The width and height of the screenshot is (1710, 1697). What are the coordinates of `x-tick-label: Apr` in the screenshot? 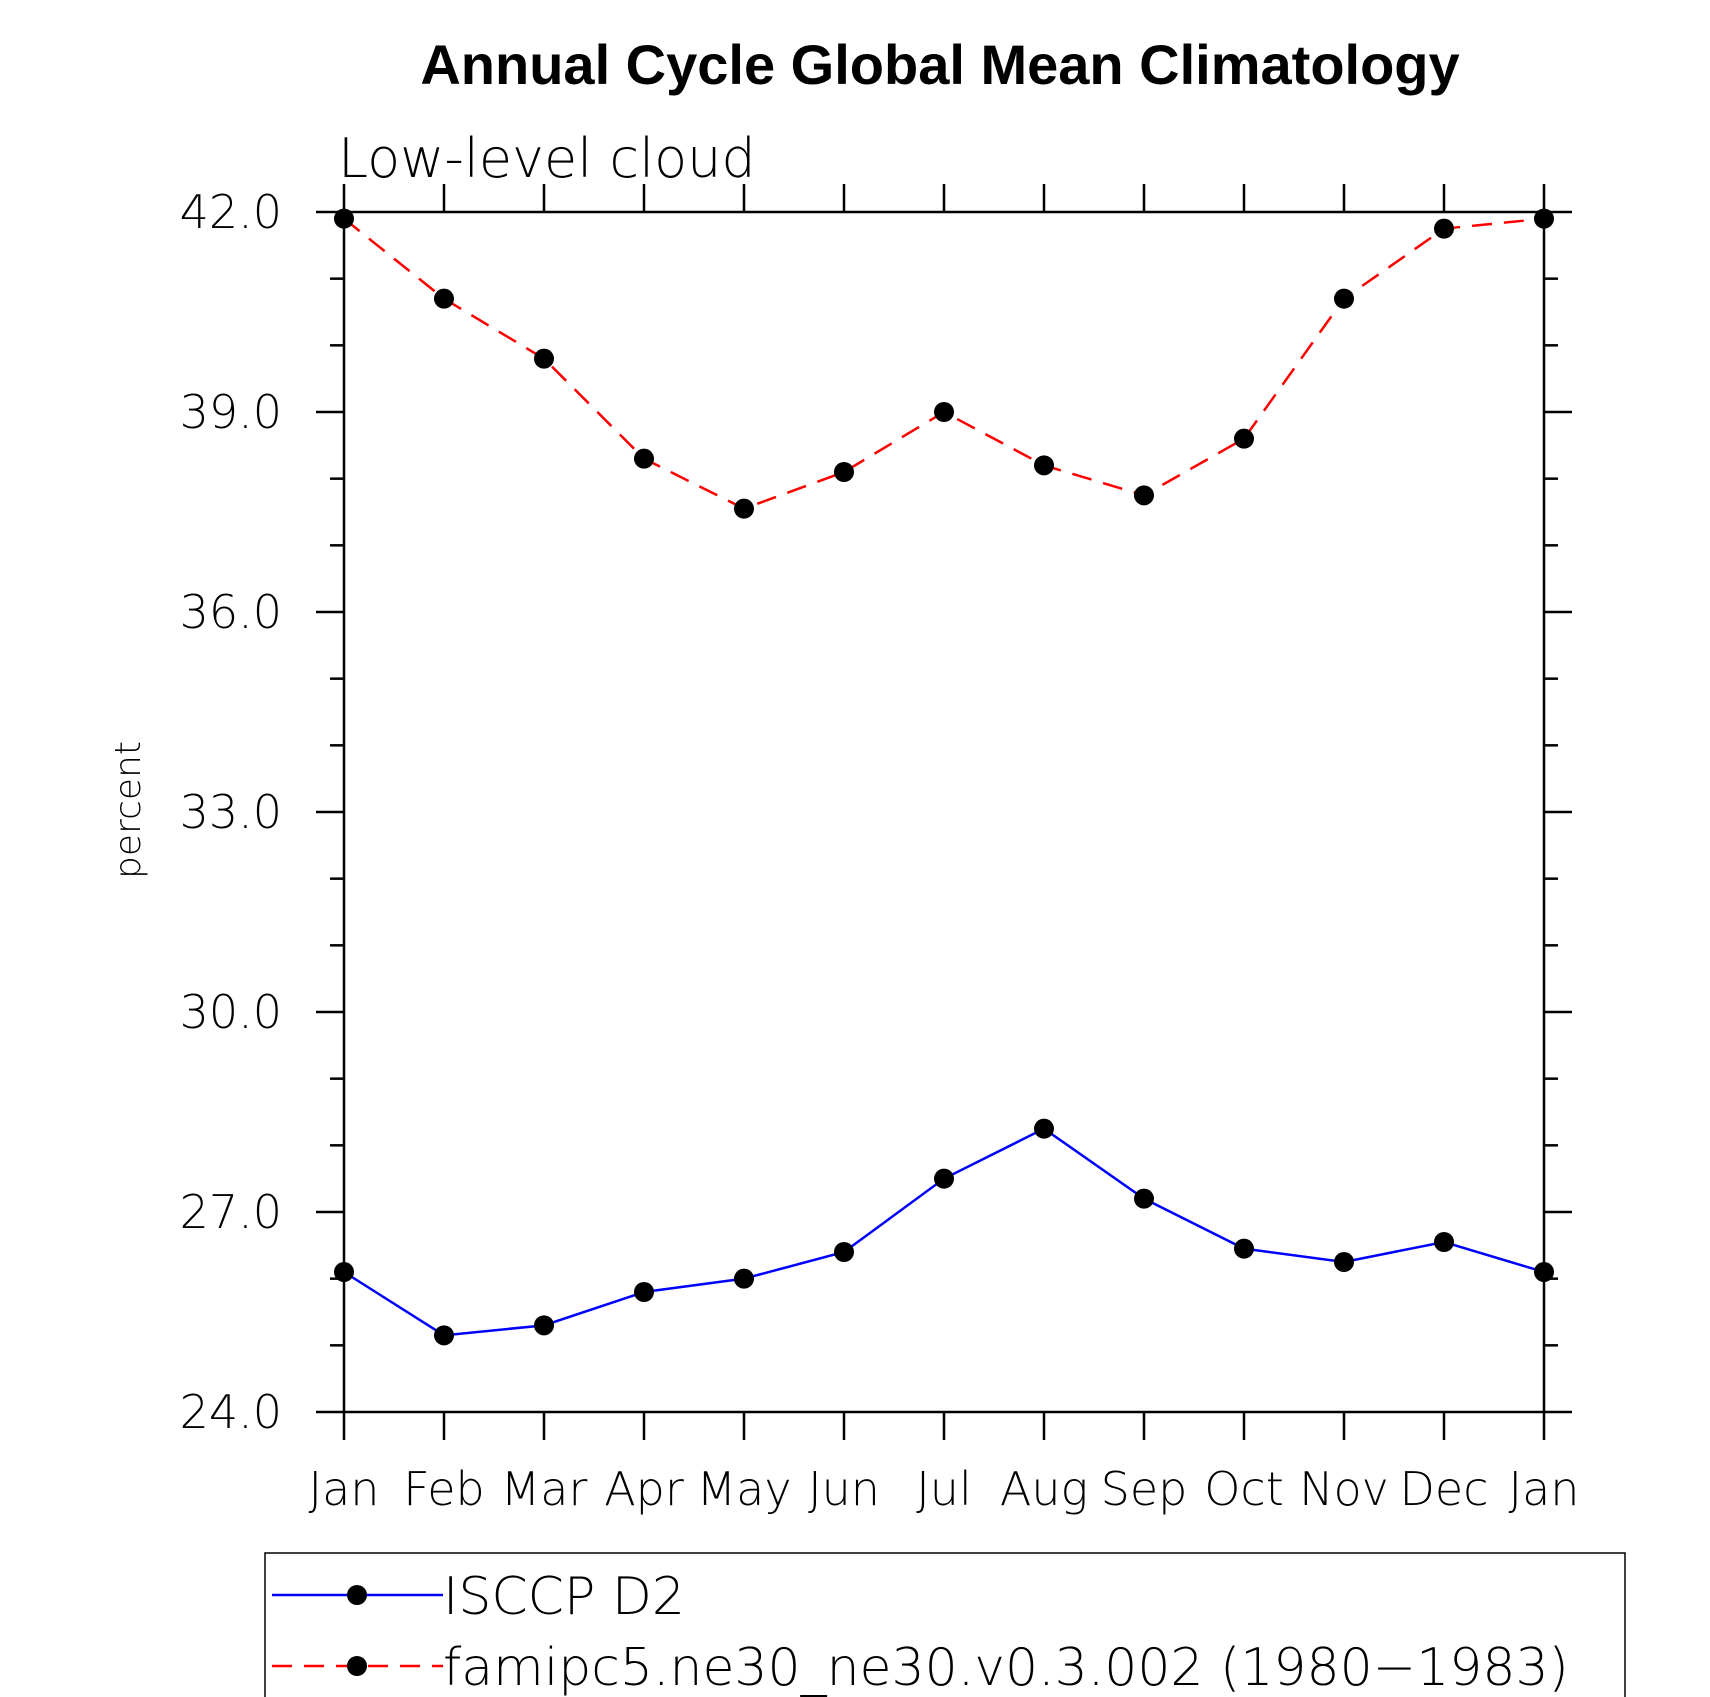 It's located at (644, 1489).